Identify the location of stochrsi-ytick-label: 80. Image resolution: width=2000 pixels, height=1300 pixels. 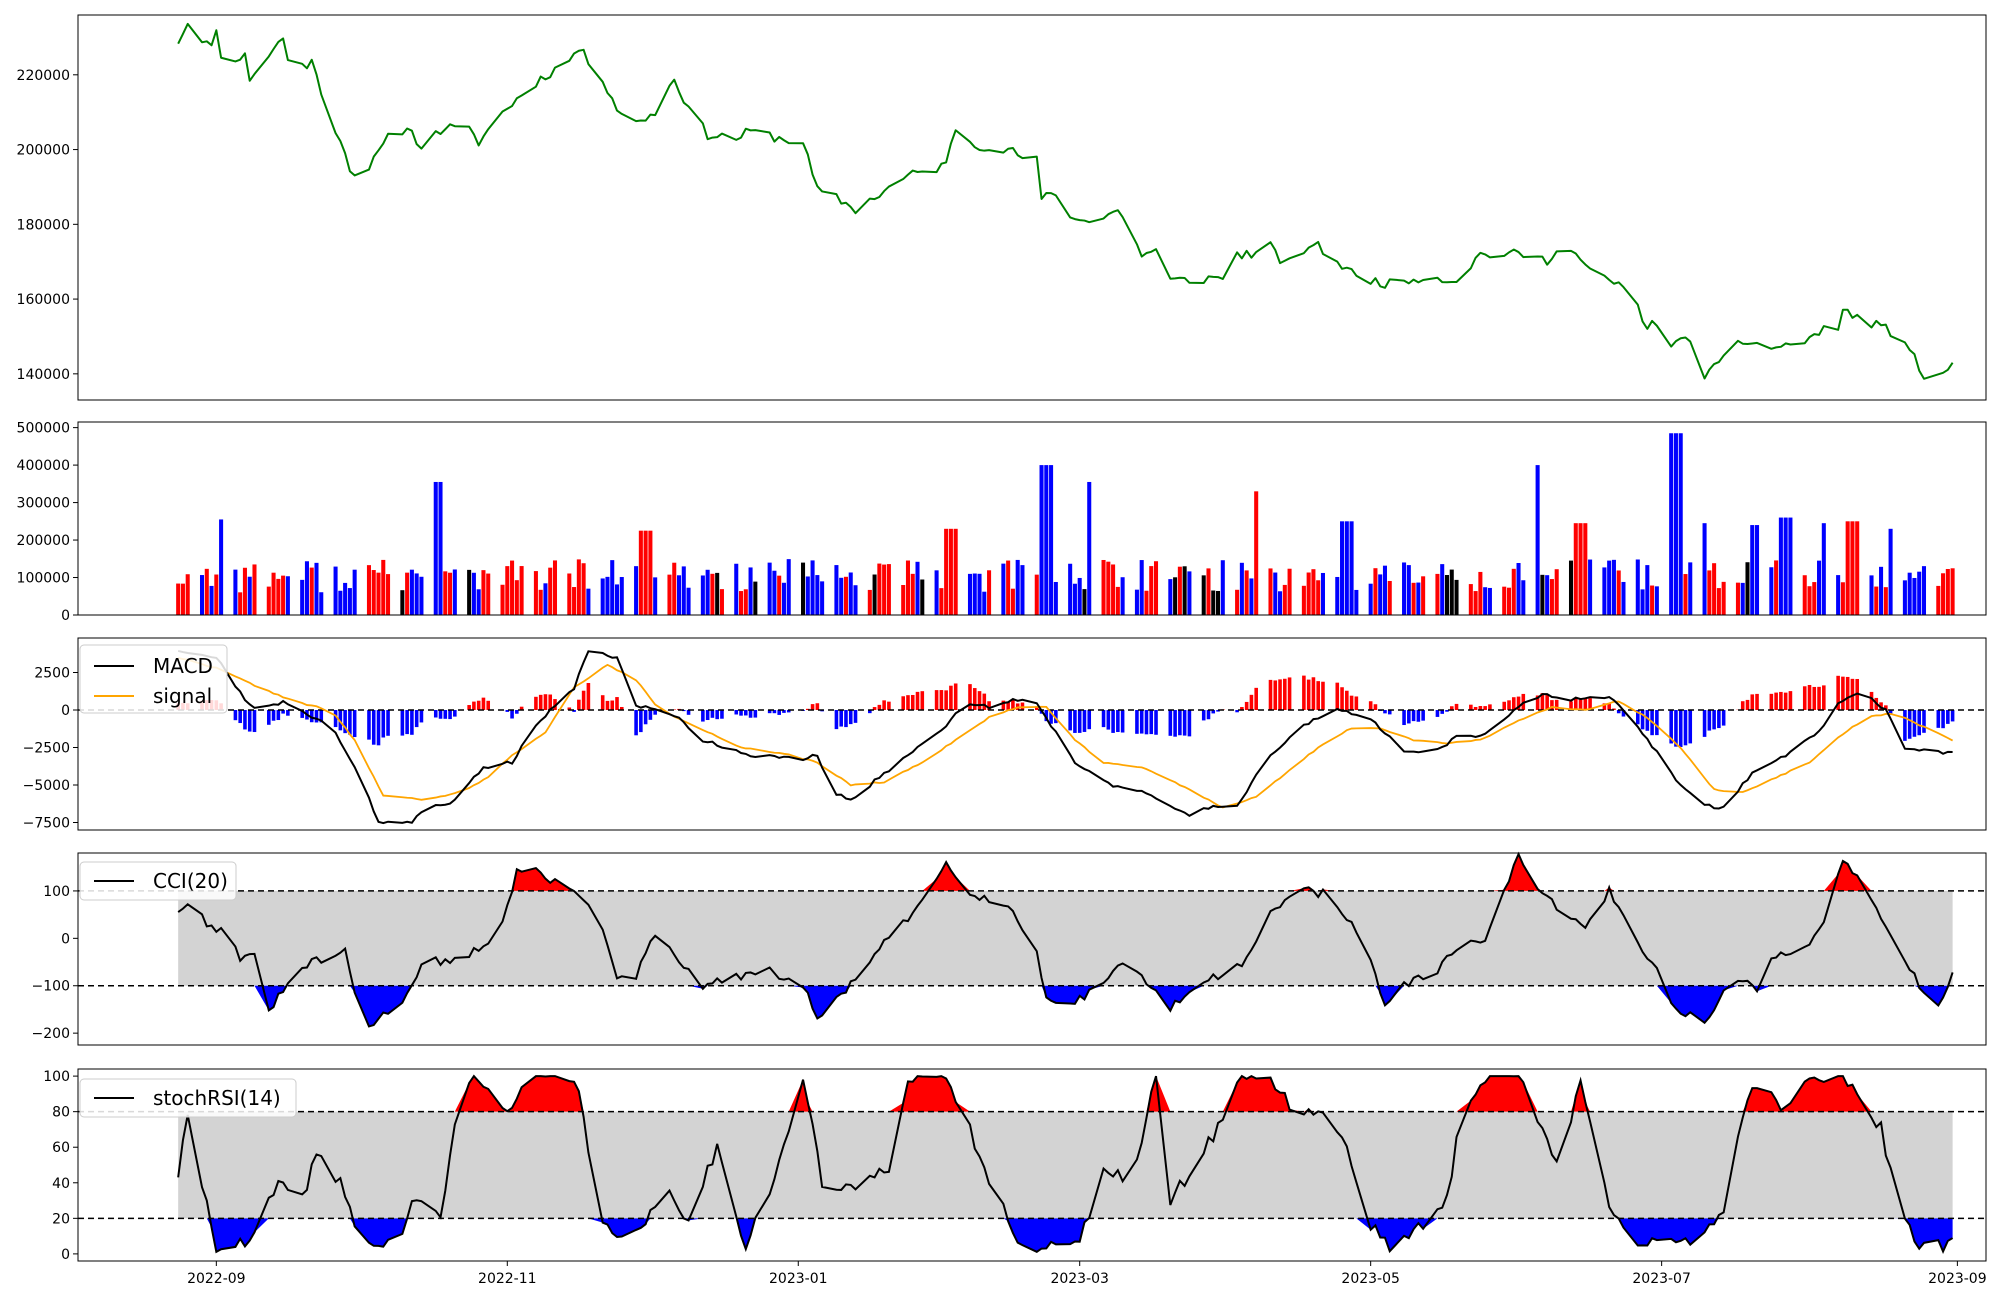
(61, 1113).